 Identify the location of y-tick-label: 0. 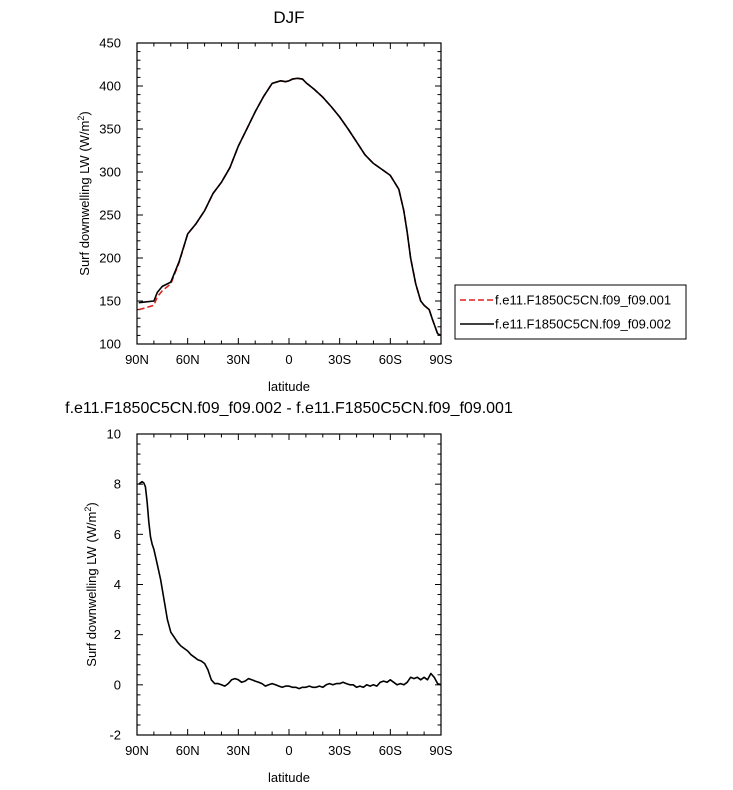
(117, 684).